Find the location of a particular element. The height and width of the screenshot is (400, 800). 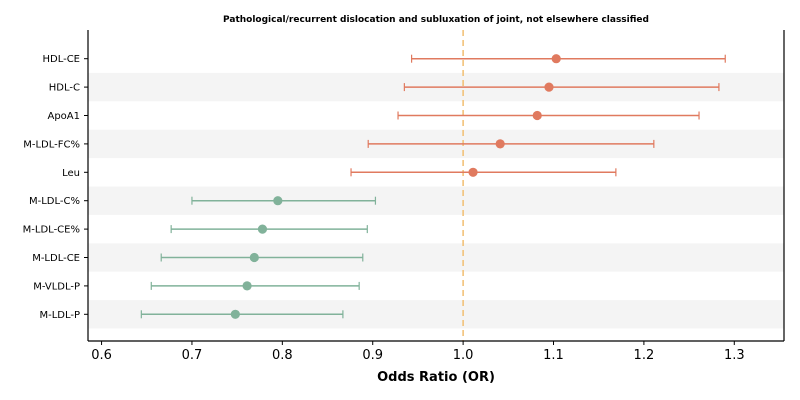

x-tick-label: 1.2 is located at coordinates (644, 355).